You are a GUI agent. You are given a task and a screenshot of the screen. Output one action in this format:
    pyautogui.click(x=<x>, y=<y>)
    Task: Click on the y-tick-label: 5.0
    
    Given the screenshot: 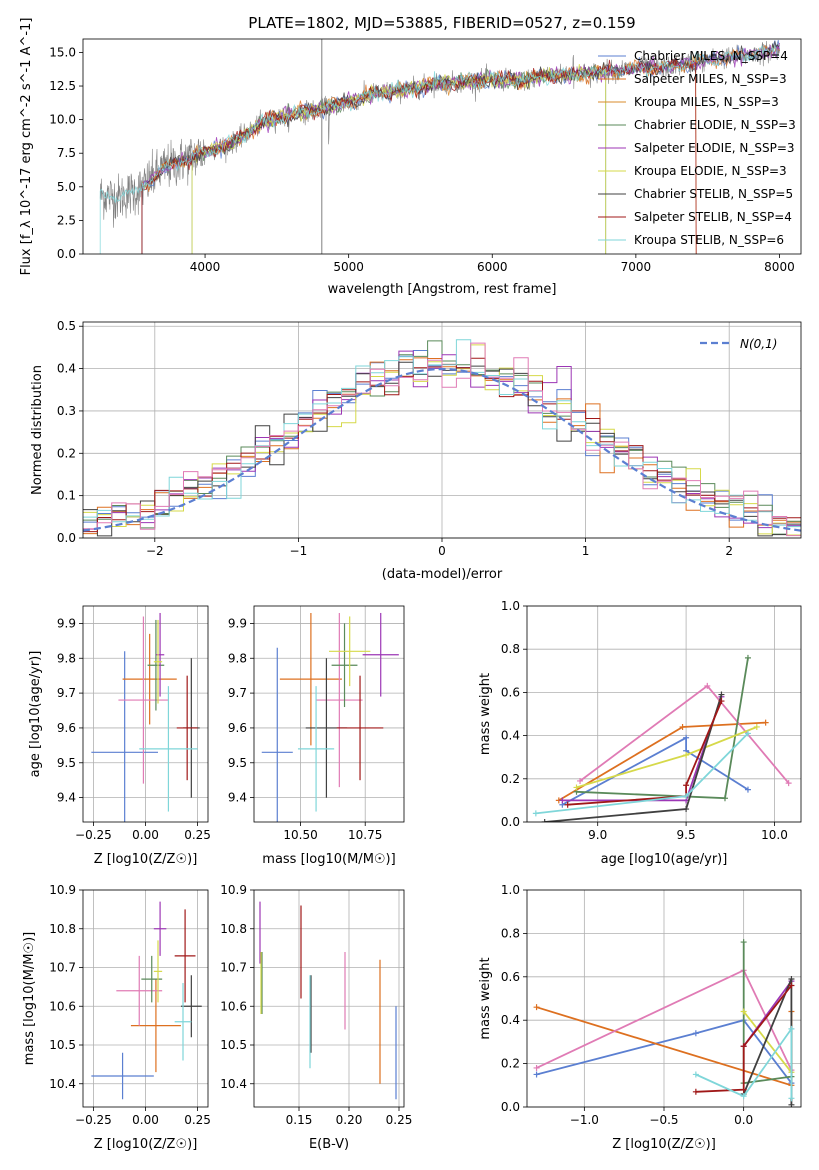 What is the action you would take?
    pyautogui.click(x=66, y=187)
    